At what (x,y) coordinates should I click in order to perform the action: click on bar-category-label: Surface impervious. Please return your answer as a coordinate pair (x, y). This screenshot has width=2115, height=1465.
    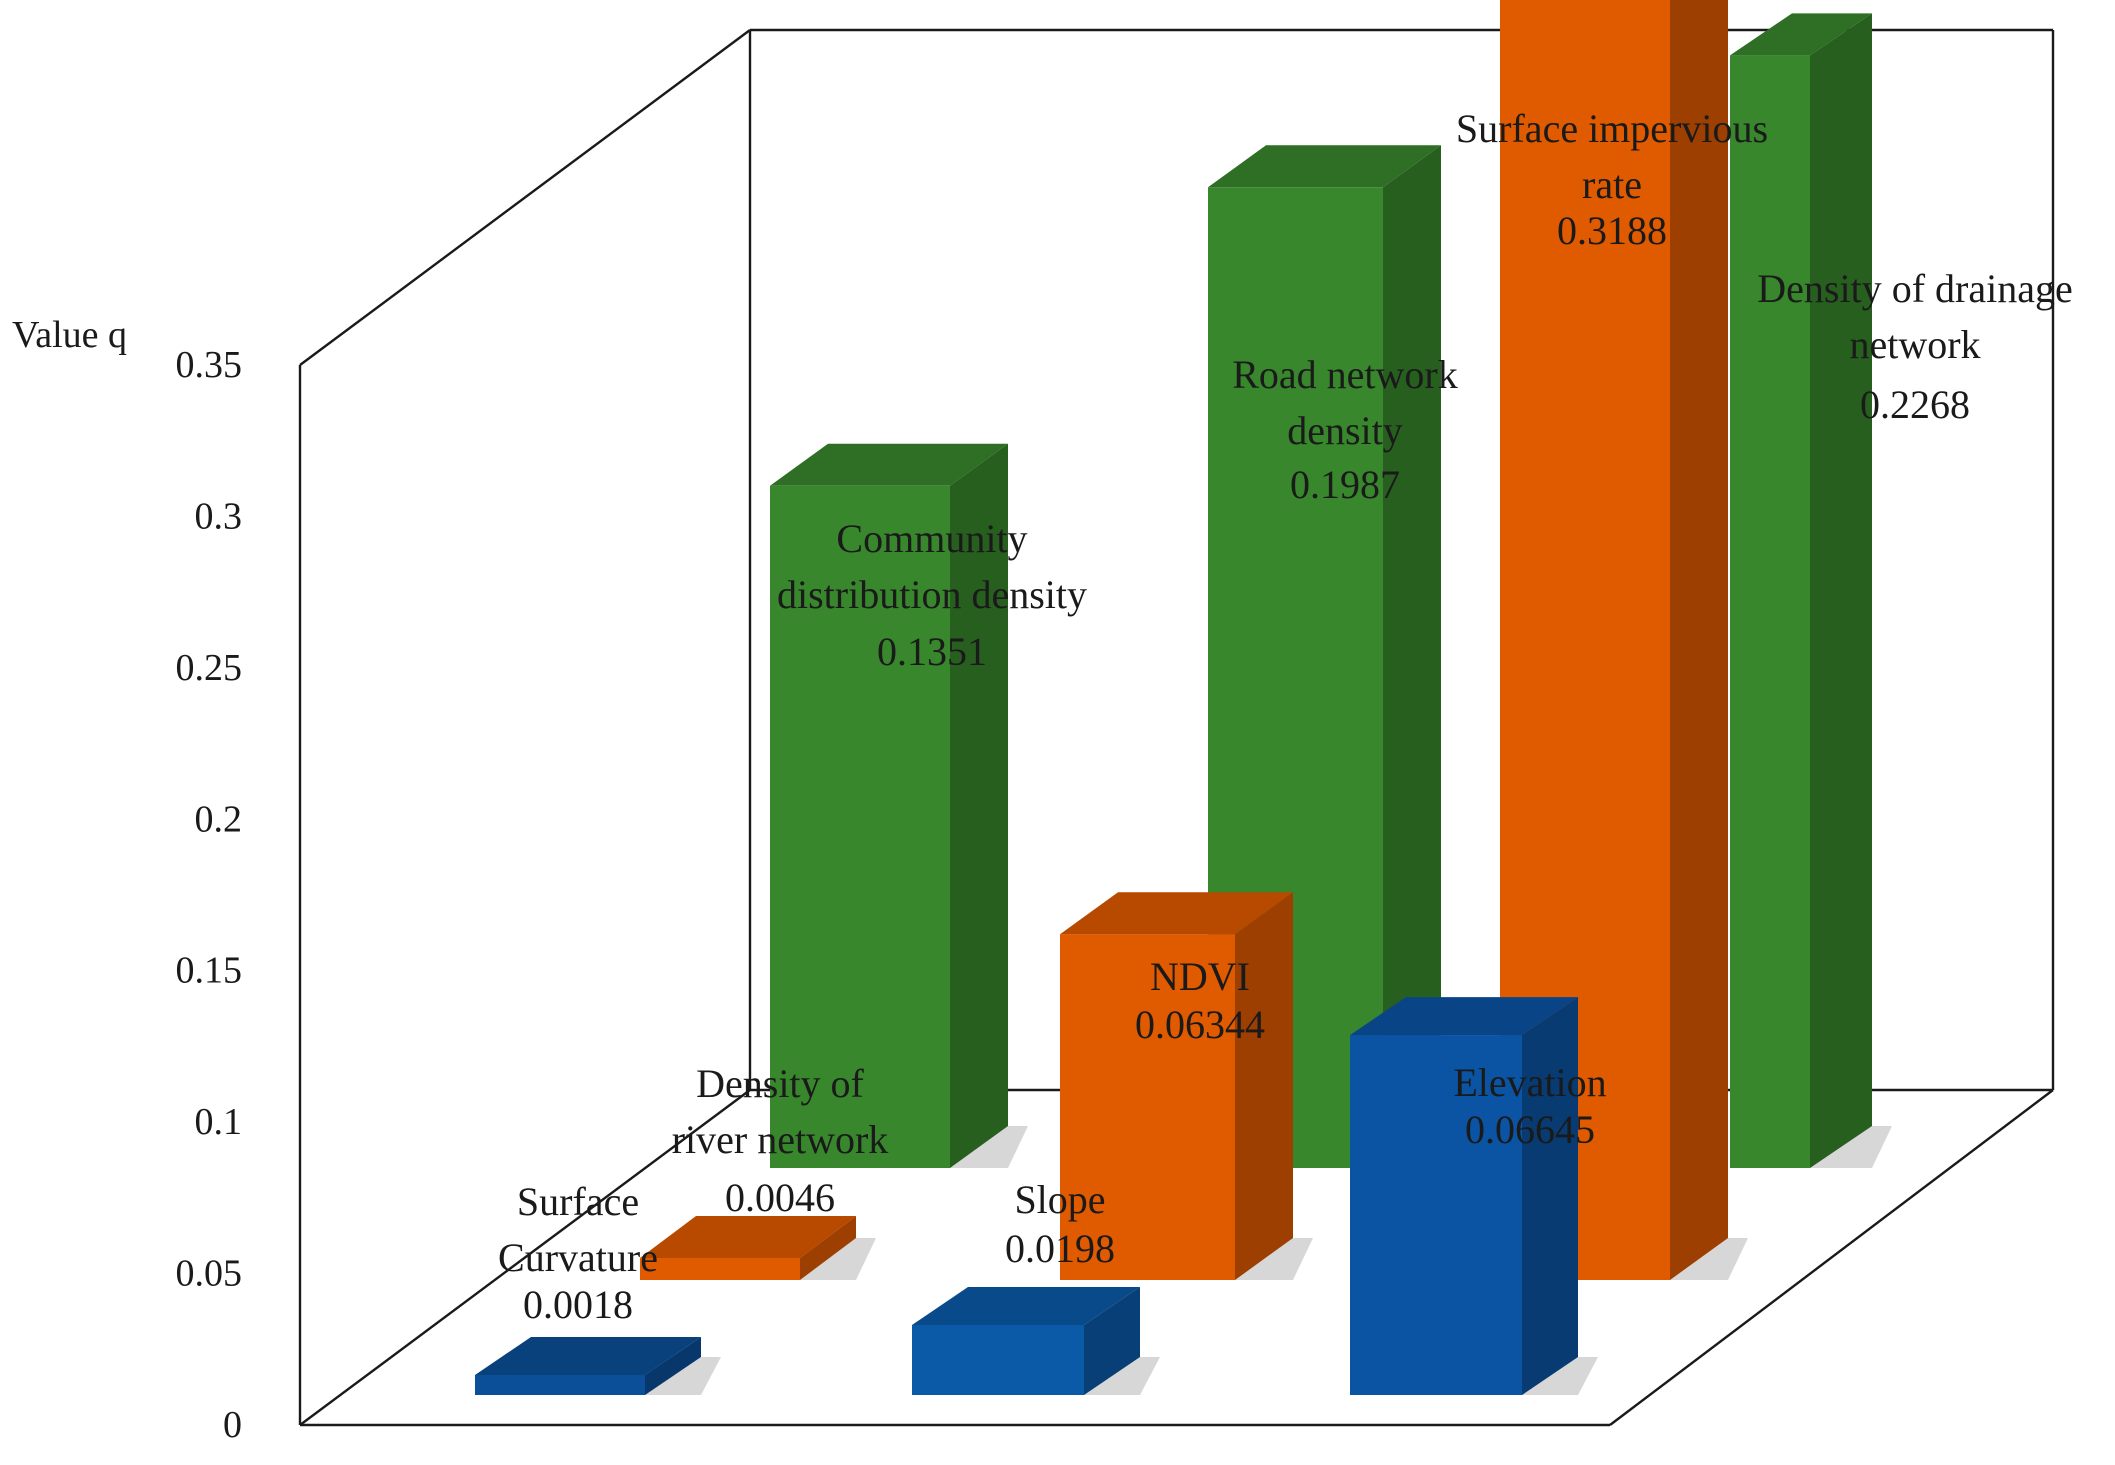
    Looking at the image, I should click on (1612, 128).